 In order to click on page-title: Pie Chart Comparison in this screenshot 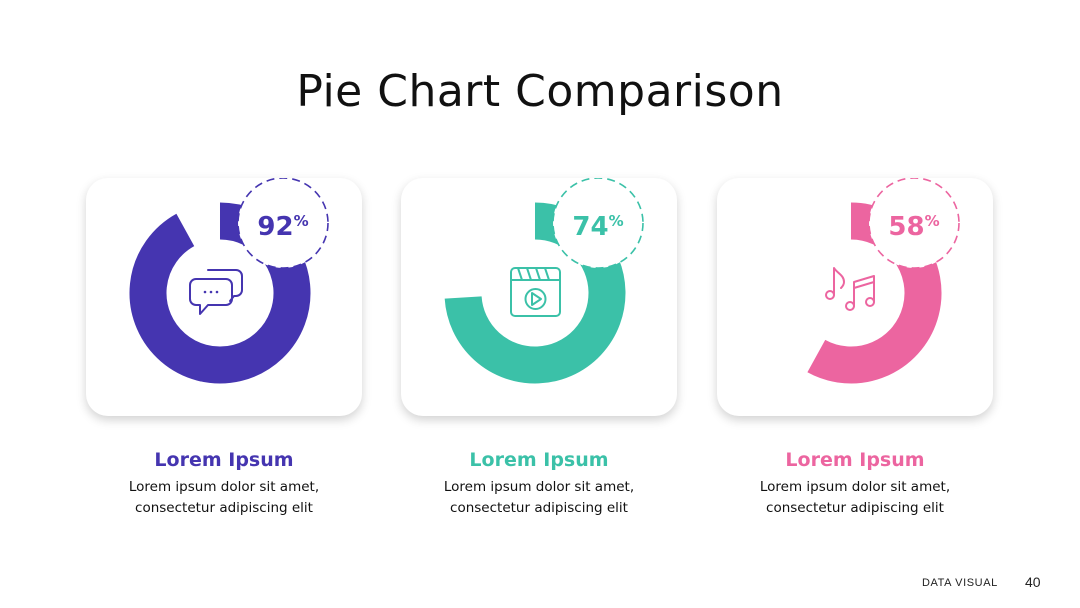, I will do `click(540, 91)`.